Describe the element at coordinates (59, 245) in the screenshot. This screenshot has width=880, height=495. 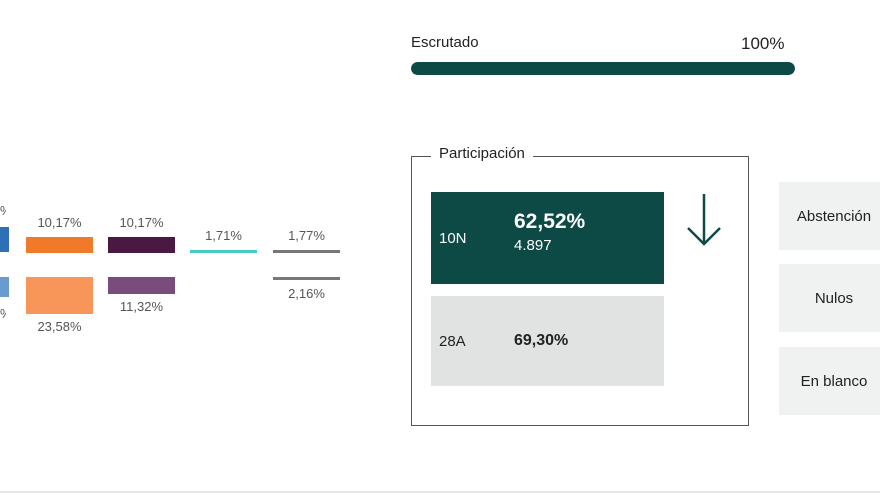
I see `party-bar-orange-top` at that location.